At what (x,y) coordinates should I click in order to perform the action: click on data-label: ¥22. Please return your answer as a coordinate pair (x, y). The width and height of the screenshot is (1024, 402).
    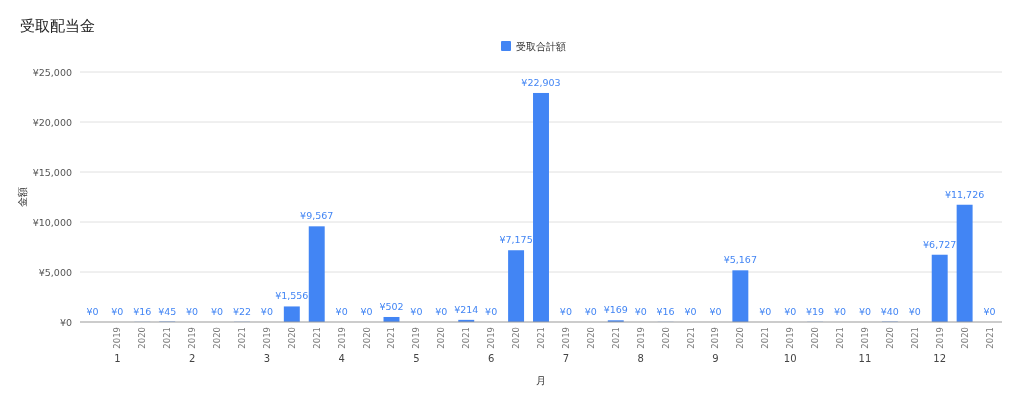
    Looking at the image, I should click on (242, 311).